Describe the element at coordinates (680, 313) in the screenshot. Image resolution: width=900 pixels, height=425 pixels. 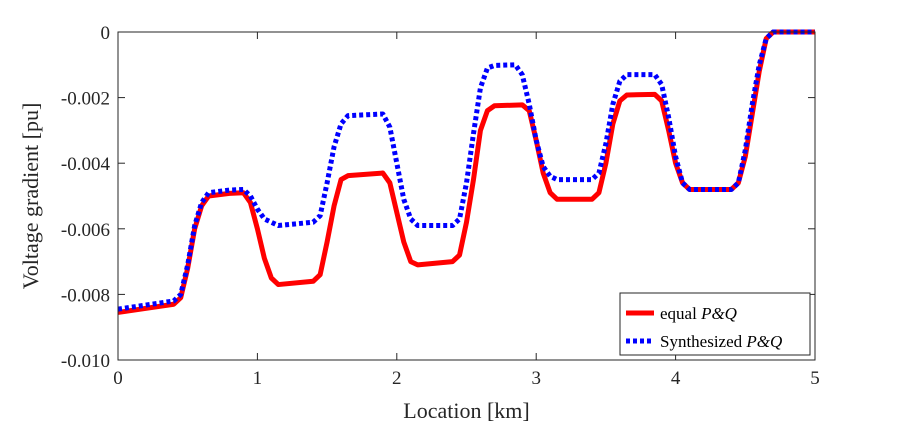
I see `legend-label-equal-prefix: equal` at that location.